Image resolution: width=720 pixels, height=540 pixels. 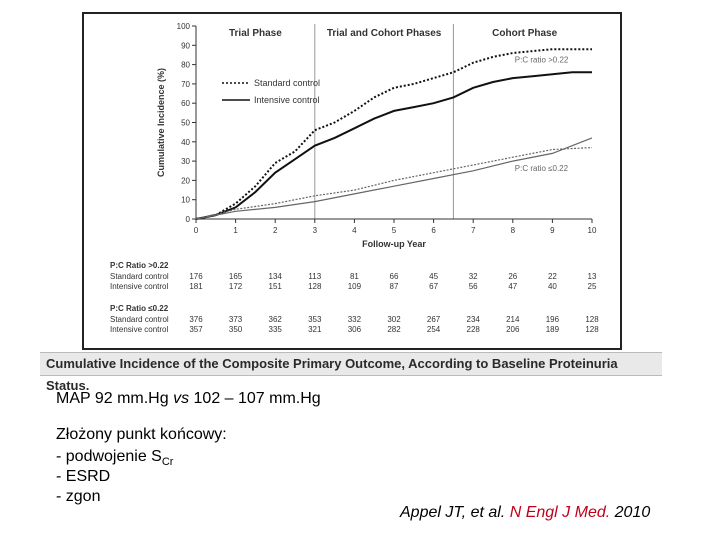 What do you see at coordinates (185, 65) in the screenshot?
I see `y-tick-label: 80` at bounding box center [185, 65].